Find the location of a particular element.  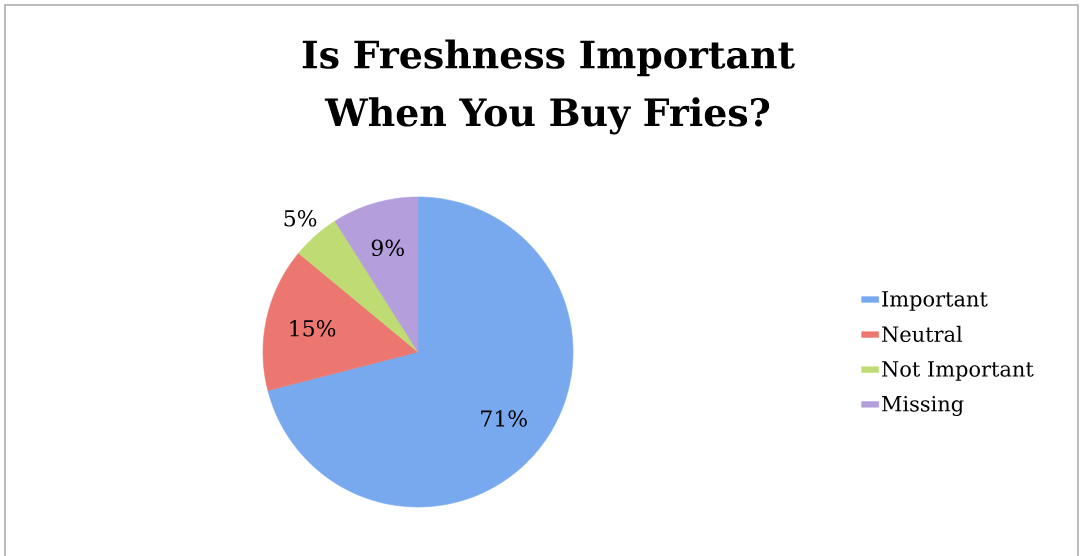

legend-label: Neutral is located at coordinates (922, 334).